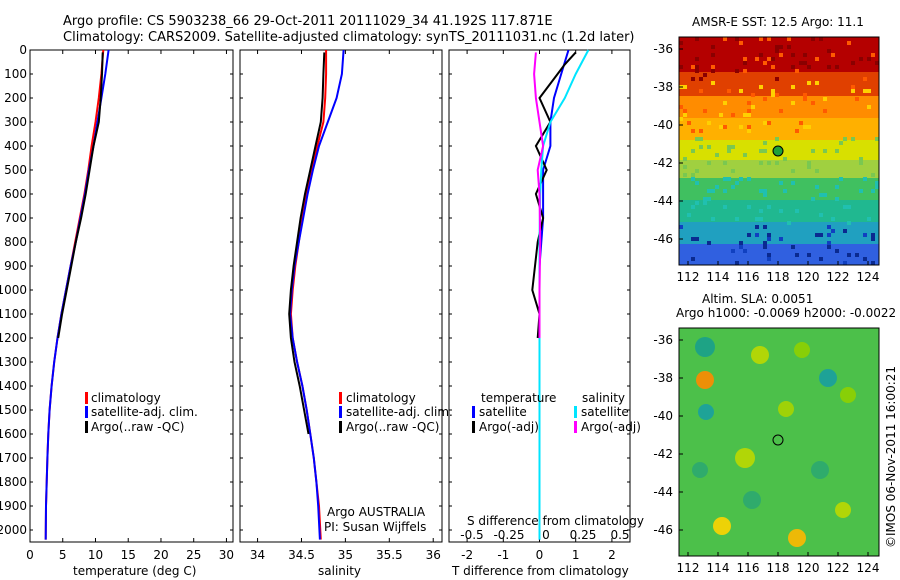 The width and height of the screenshot is (900, 580). What do you see at coordinates (778, 277) in the screenshot?
I see `sst-lon-label: 118` at bounding box center [778, 277].